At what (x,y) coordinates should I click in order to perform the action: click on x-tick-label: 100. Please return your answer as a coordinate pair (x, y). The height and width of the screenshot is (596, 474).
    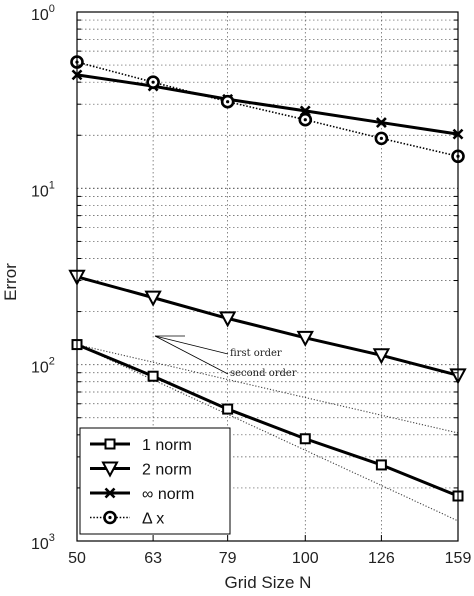
    Looking at the image, I should click on (305, 558).